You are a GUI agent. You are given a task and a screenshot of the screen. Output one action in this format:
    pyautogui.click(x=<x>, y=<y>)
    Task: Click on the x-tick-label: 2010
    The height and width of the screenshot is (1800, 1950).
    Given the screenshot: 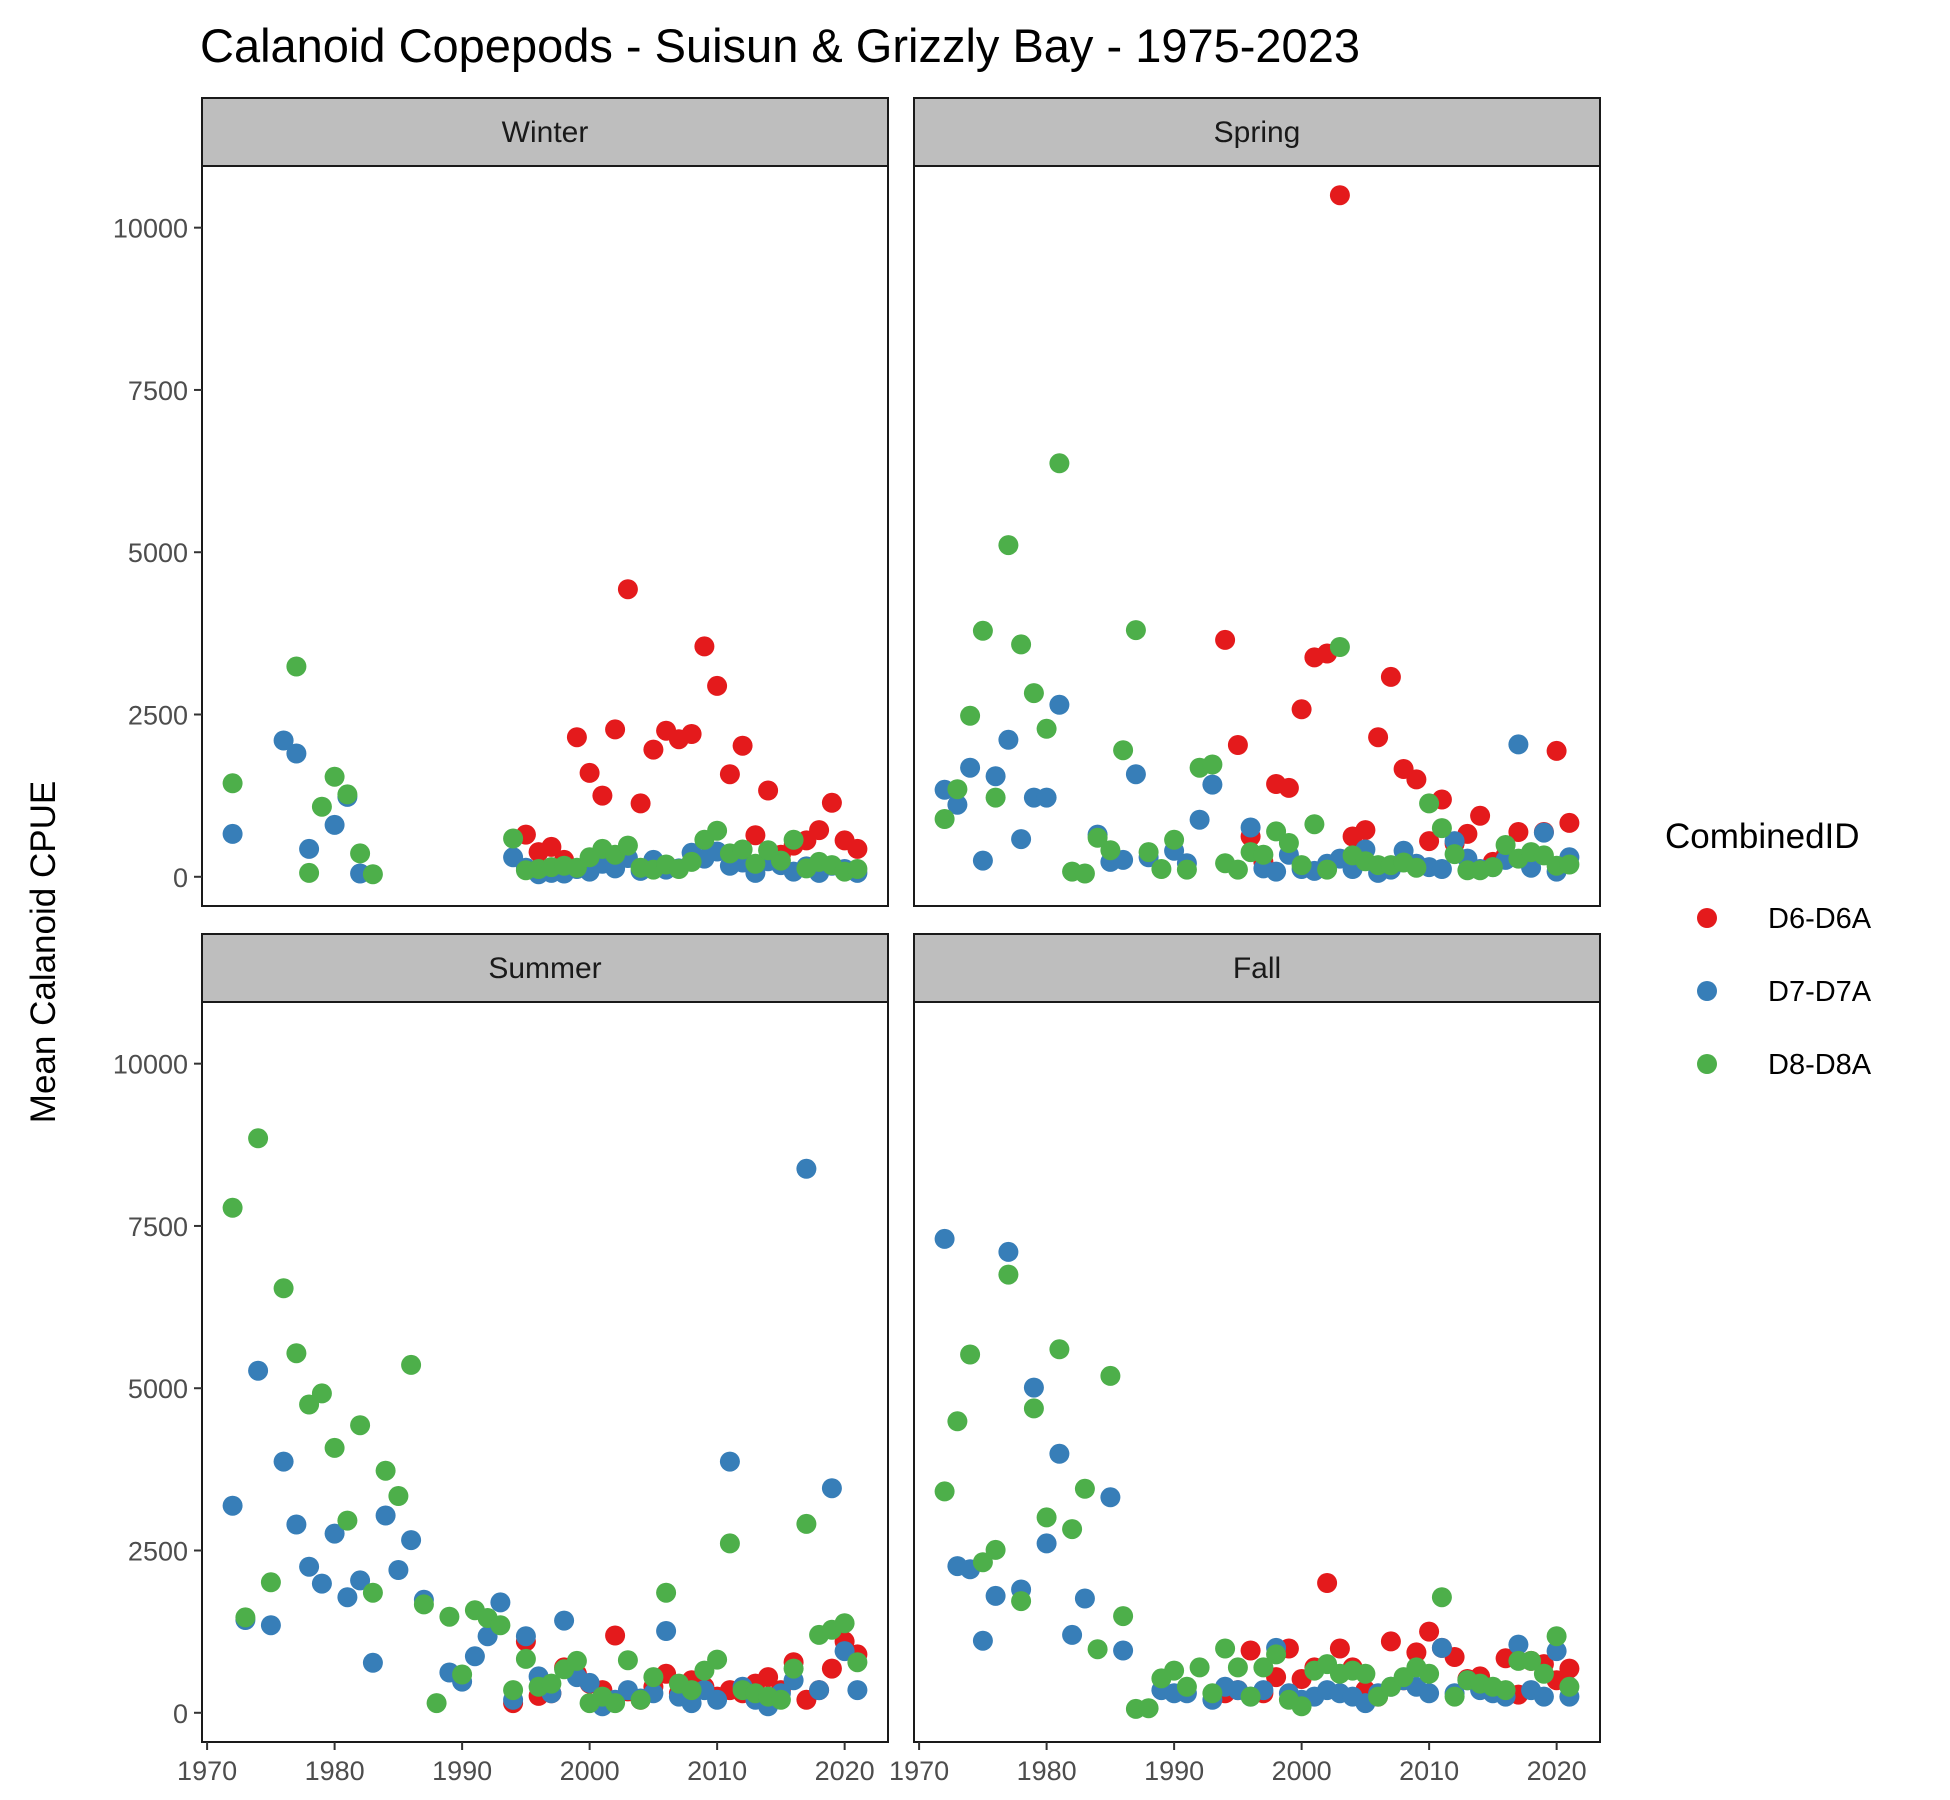 What is the action you would take?
    pyautogui.click(x=1429, y=1771)
    